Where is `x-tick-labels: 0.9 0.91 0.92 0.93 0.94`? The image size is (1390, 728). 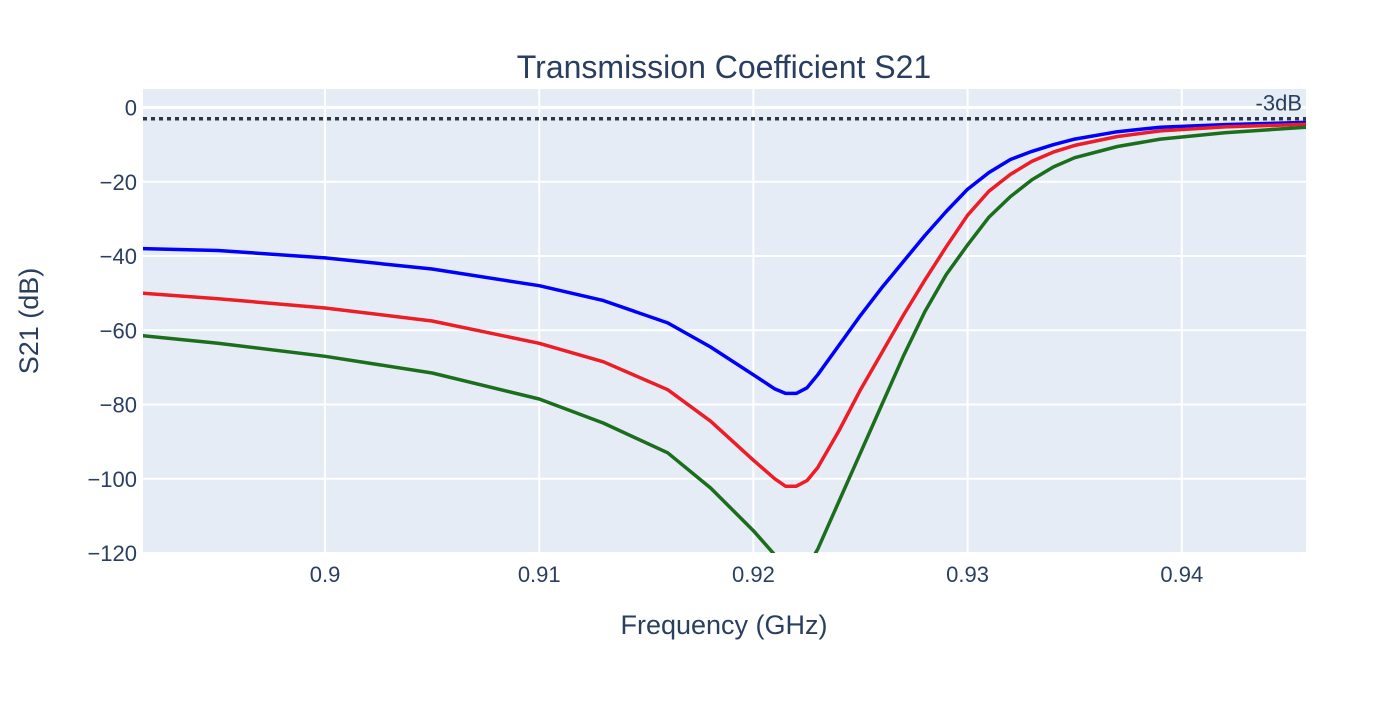
x-tick-labels: 0.9 0.91 0.92 0.93 0.94 is located at coordinates (756, 574).